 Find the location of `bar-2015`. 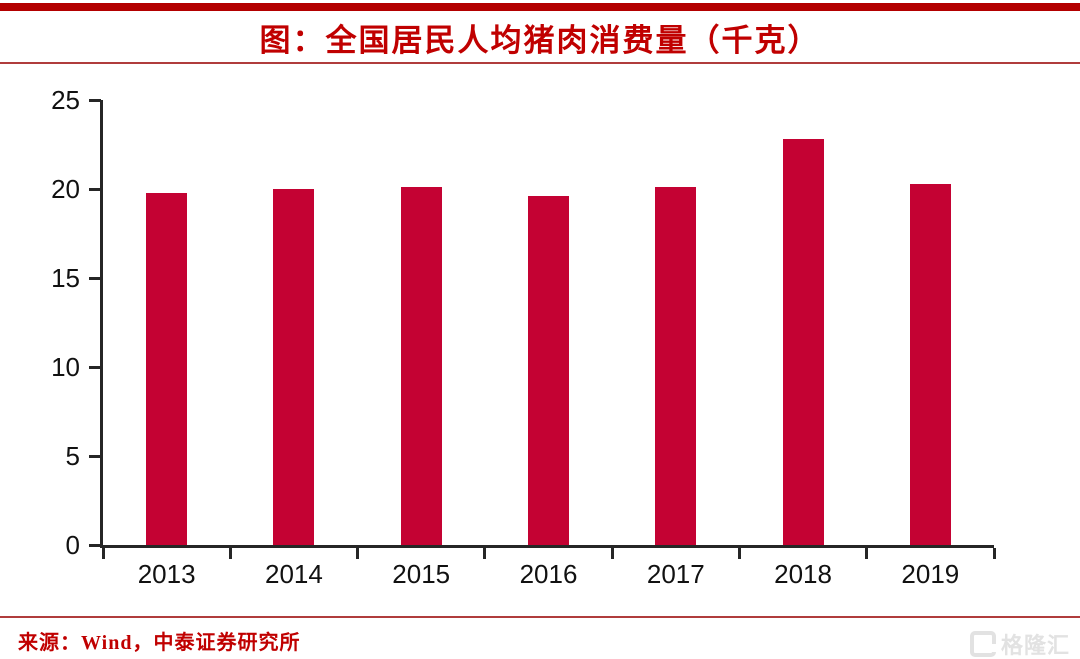

bar-2015 is located at coordinates (421, 366).